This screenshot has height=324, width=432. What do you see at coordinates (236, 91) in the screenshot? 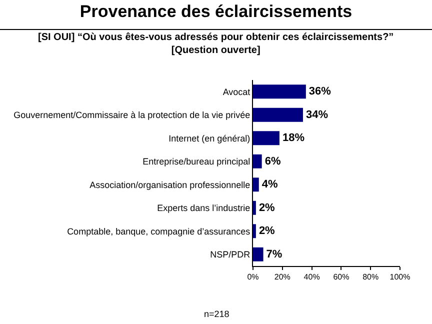
I see `y-tick-label: Avocat` at bounding box center [236, 91].